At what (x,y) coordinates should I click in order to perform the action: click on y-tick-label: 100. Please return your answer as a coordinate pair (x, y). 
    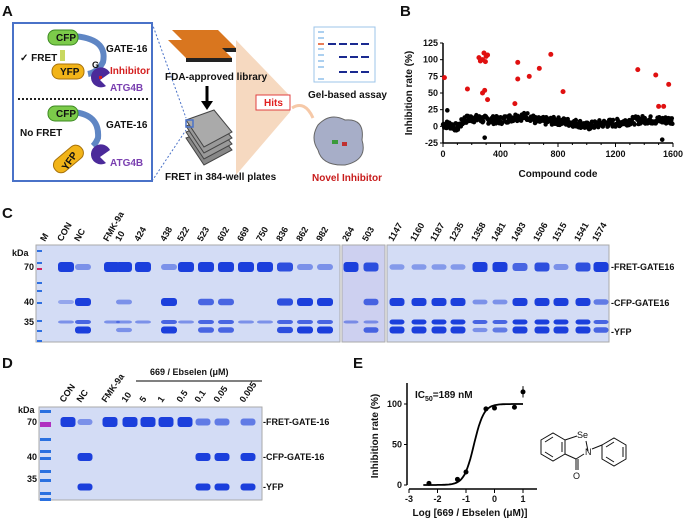
    Looking at the image, I should click on (430, 60).